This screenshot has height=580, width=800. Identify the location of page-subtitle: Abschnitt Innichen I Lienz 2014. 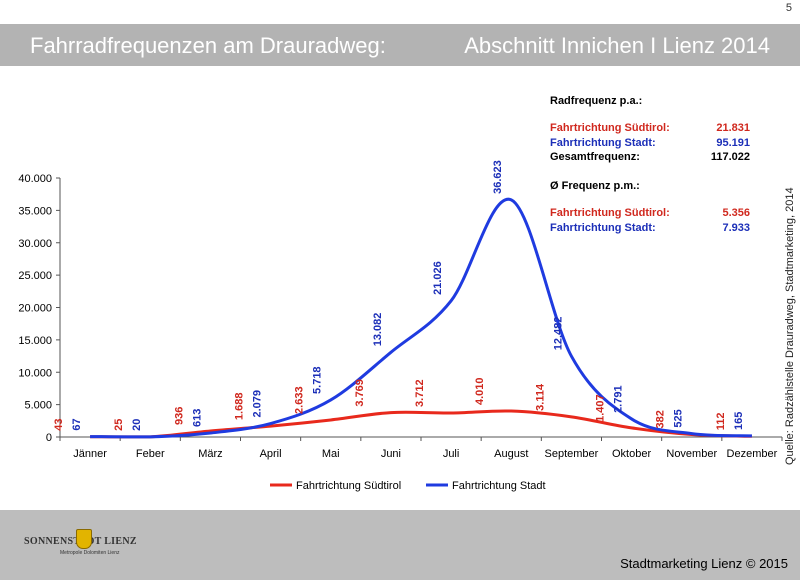
(617, 45).